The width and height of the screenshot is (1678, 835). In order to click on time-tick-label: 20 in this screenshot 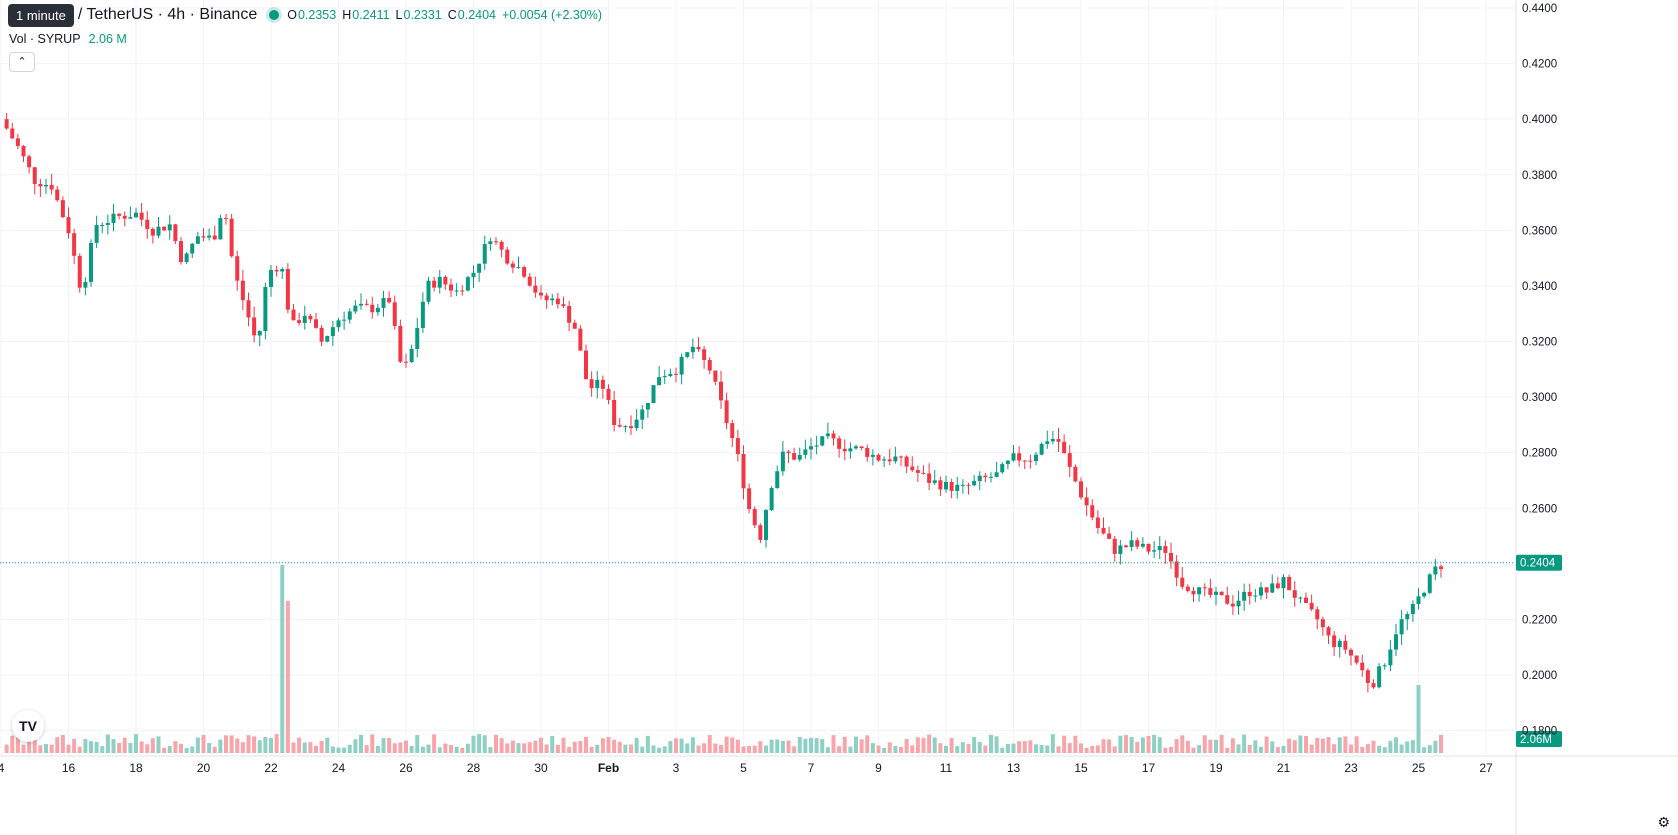, I will do `click(204, 768)`.